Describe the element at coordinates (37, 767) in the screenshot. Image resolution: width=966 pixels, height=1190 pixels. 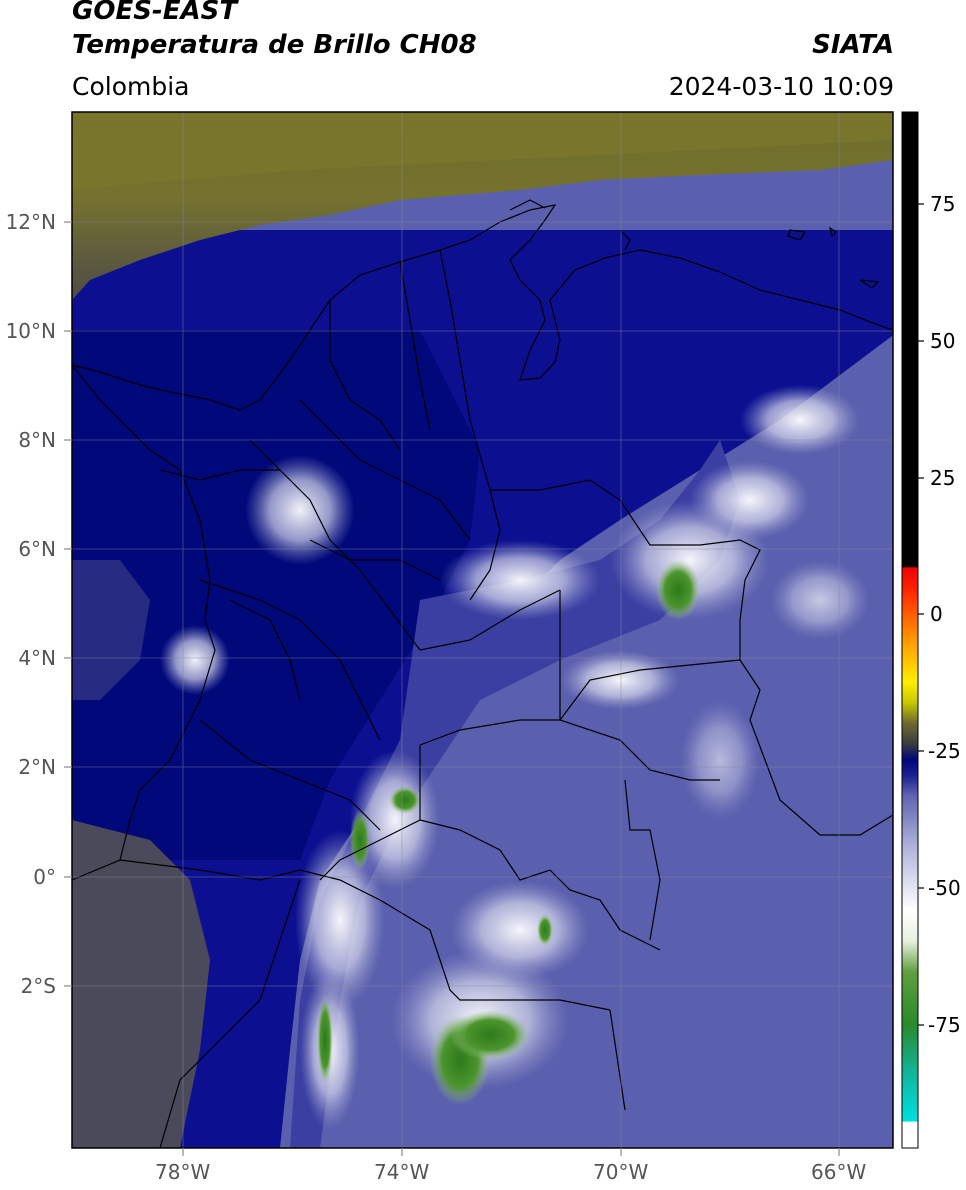
I see `lat-label: 2°N` at that location.